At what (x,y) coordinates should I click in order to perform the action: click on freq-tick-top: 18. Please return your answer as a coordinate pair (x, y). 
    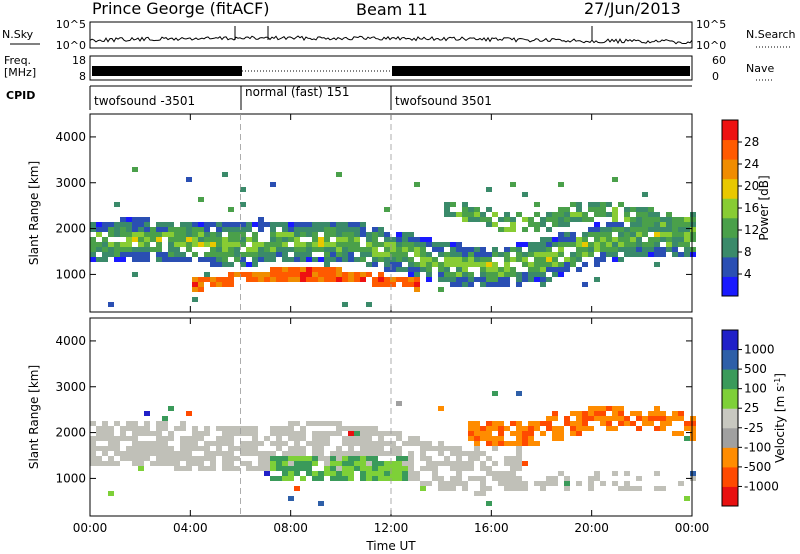
    Looking at the image, I should click on (79, 60).